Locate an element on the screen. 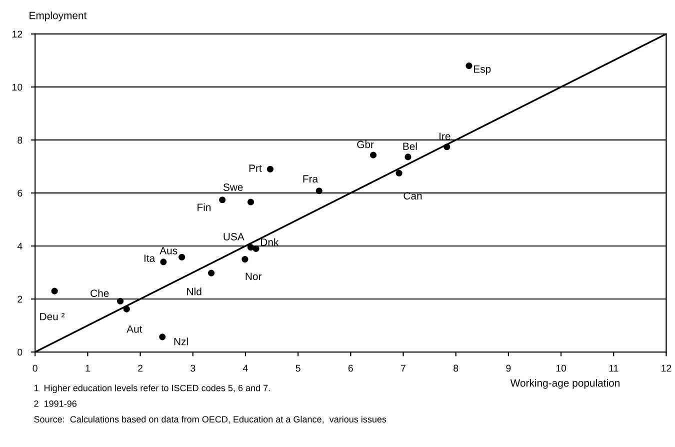 The image size is (675, 447). data-label: Nor is located at coordinates (254, 276).